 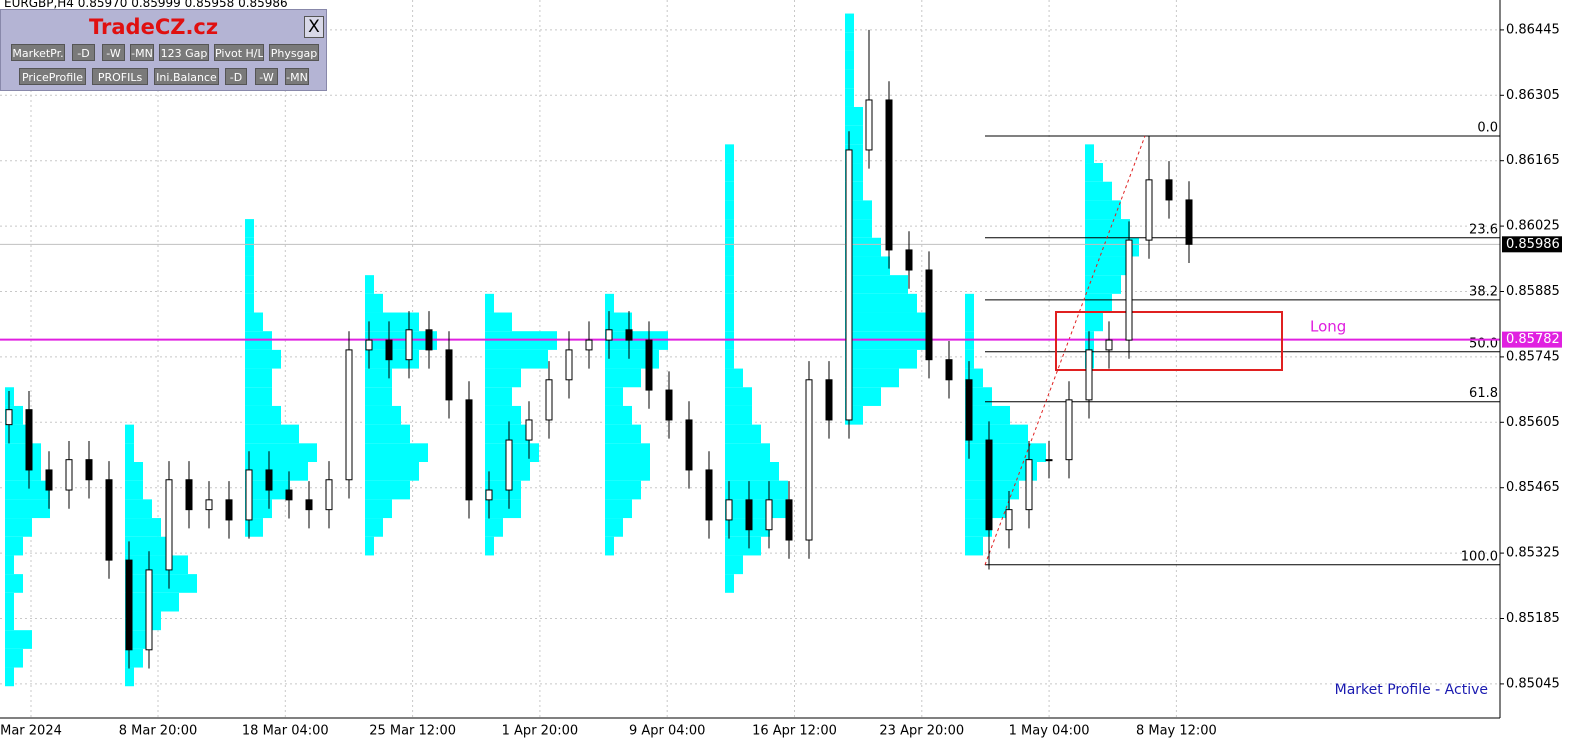 I want to click on status-text: Market Profile - Active, so click(x=1411, y=690).